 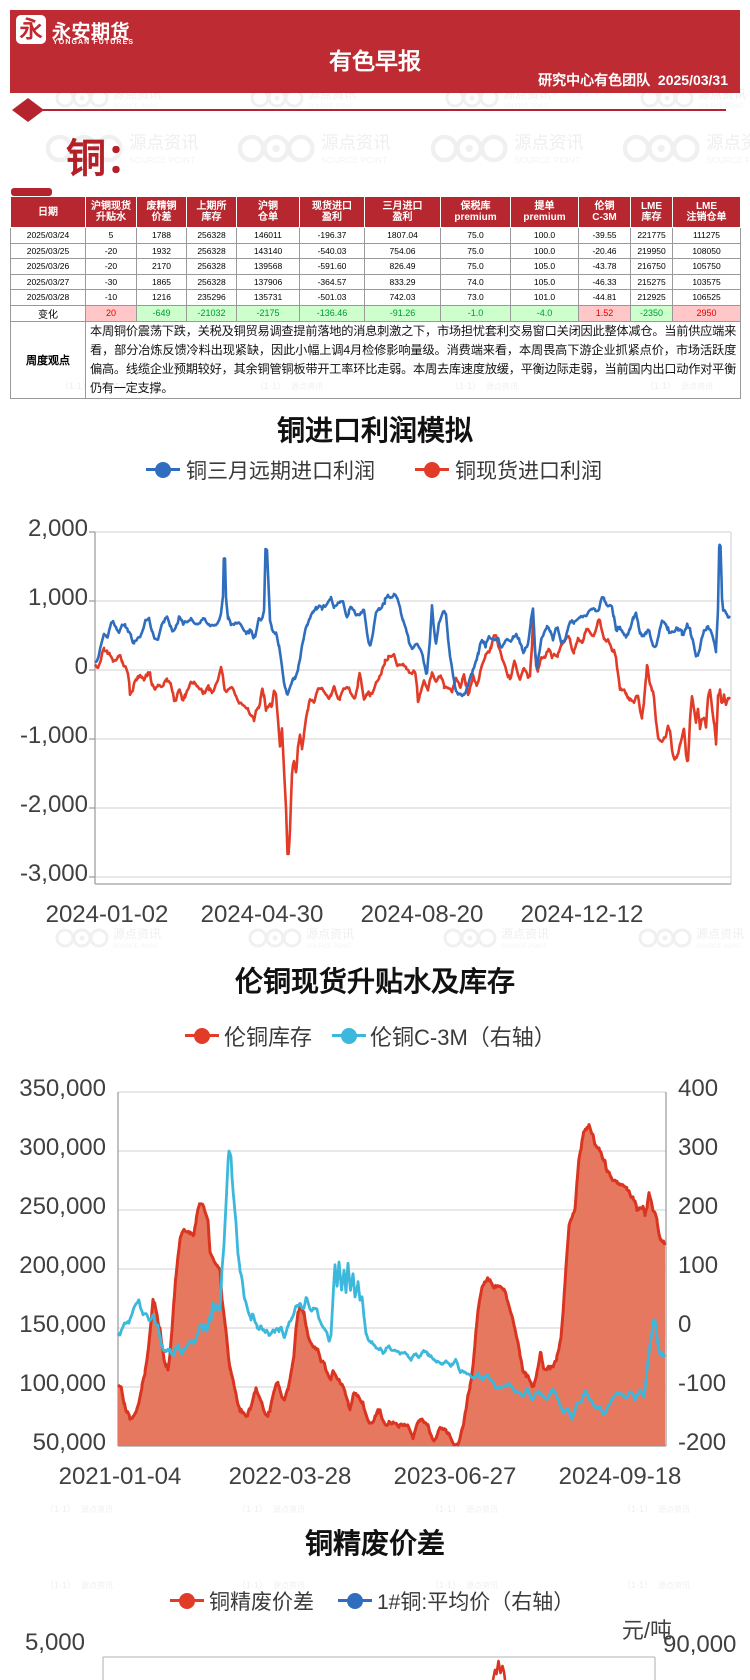 I want to click on svg-text: 5,000, so click(x=55, y=1642).